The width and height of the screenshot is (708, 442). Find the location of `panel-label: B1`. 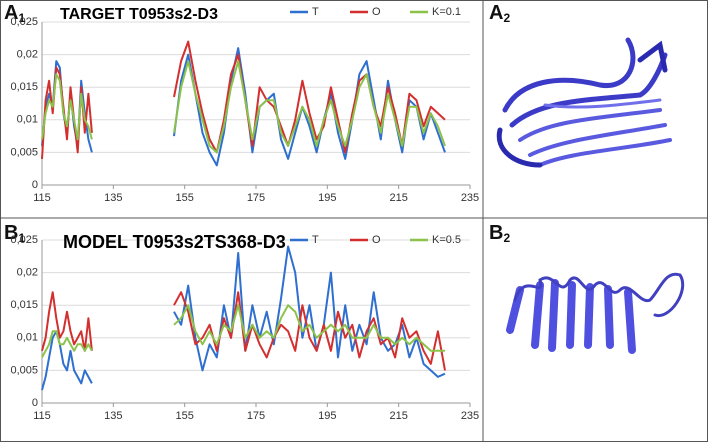

panel-label: B1 is located at coordinates (14, 233).